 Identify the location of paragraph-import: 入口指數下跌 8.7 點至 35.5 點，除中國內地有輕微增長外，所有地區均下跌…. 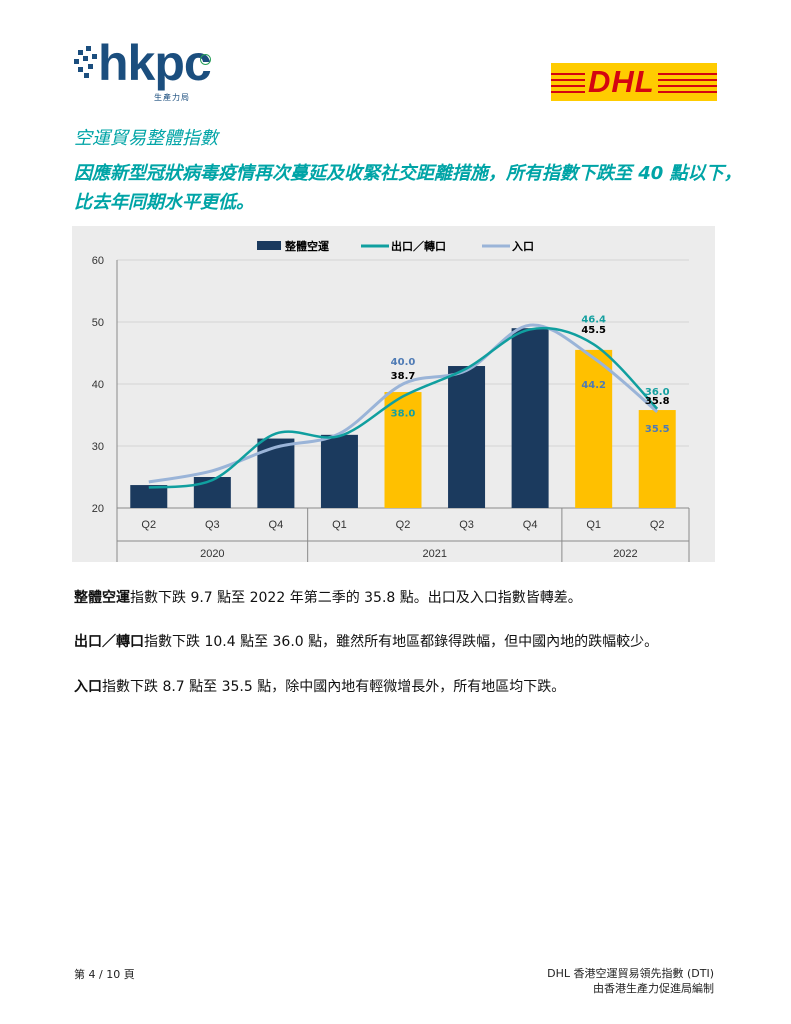
(319, 686).